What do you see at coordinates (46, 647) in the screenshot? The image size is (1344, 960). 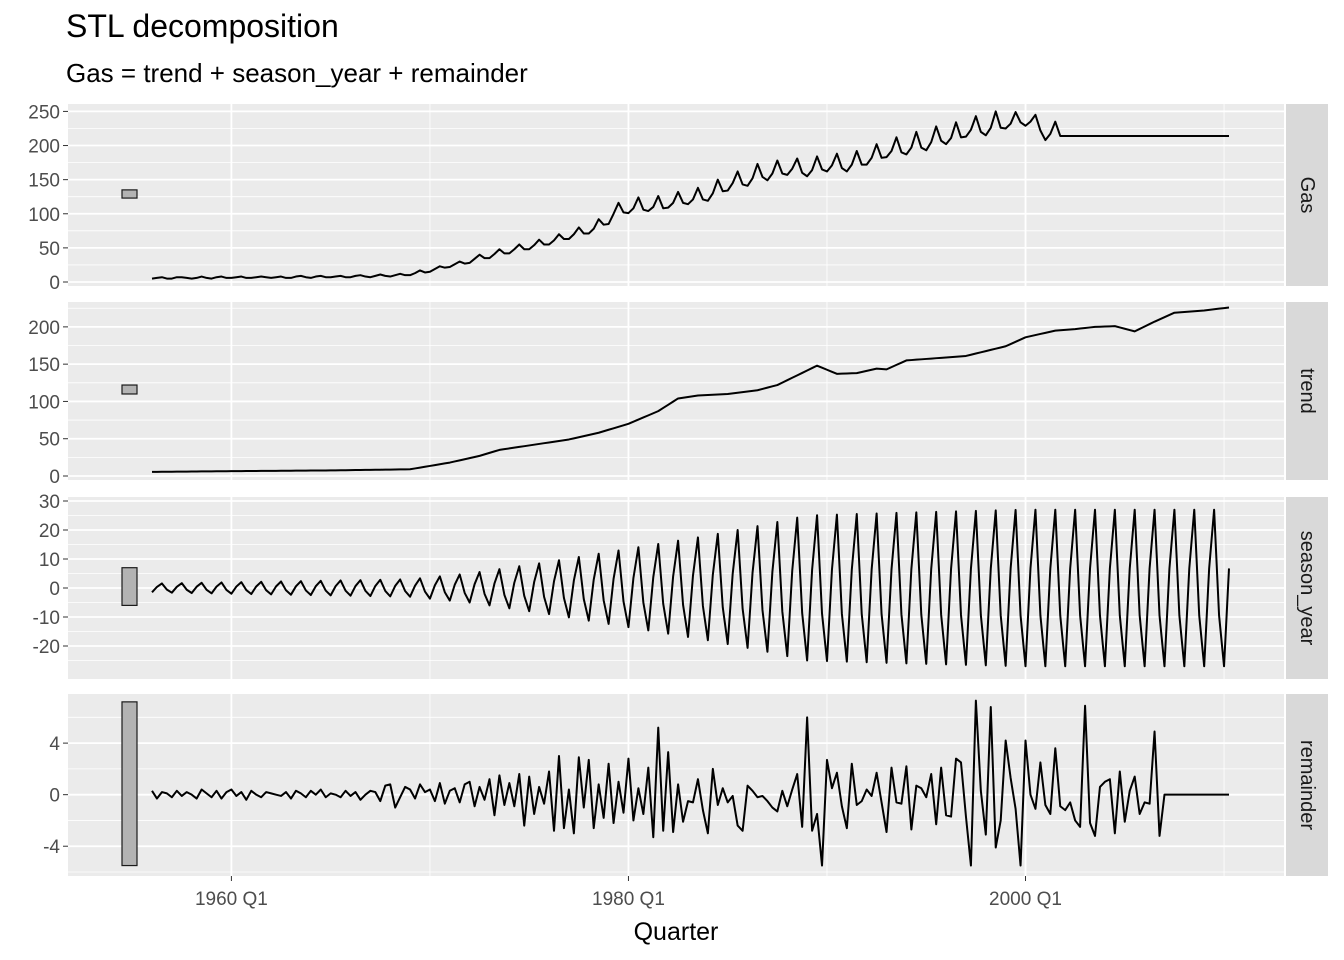 I see `y-tick-label: -20` at bounding box center [46, 647].